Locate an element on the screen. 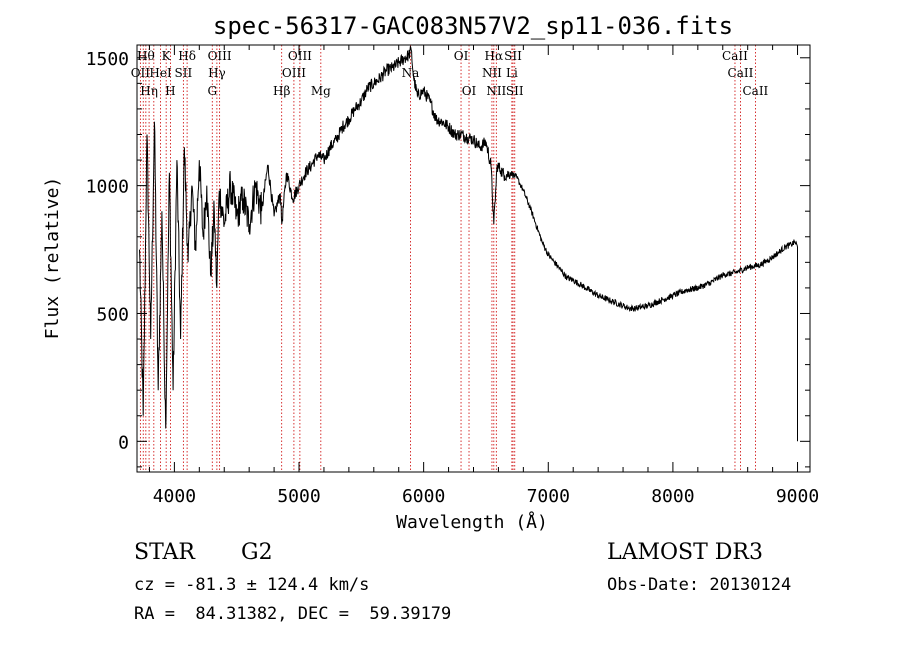 The image size is (900, 649). x-tick-label-7000: 7000 is located at coordinates (548, 496).